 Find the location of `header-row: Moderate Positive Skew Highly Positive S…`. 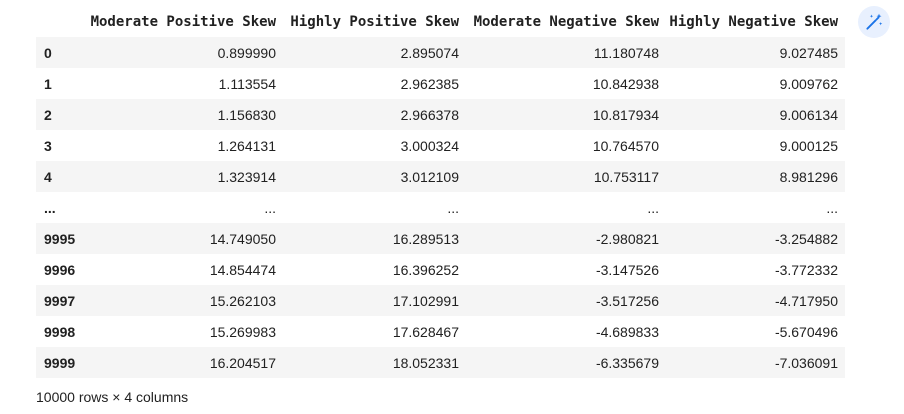

header-row: Moderate Positive Skew Highly Positive S… is located at coordinates (440, 21).